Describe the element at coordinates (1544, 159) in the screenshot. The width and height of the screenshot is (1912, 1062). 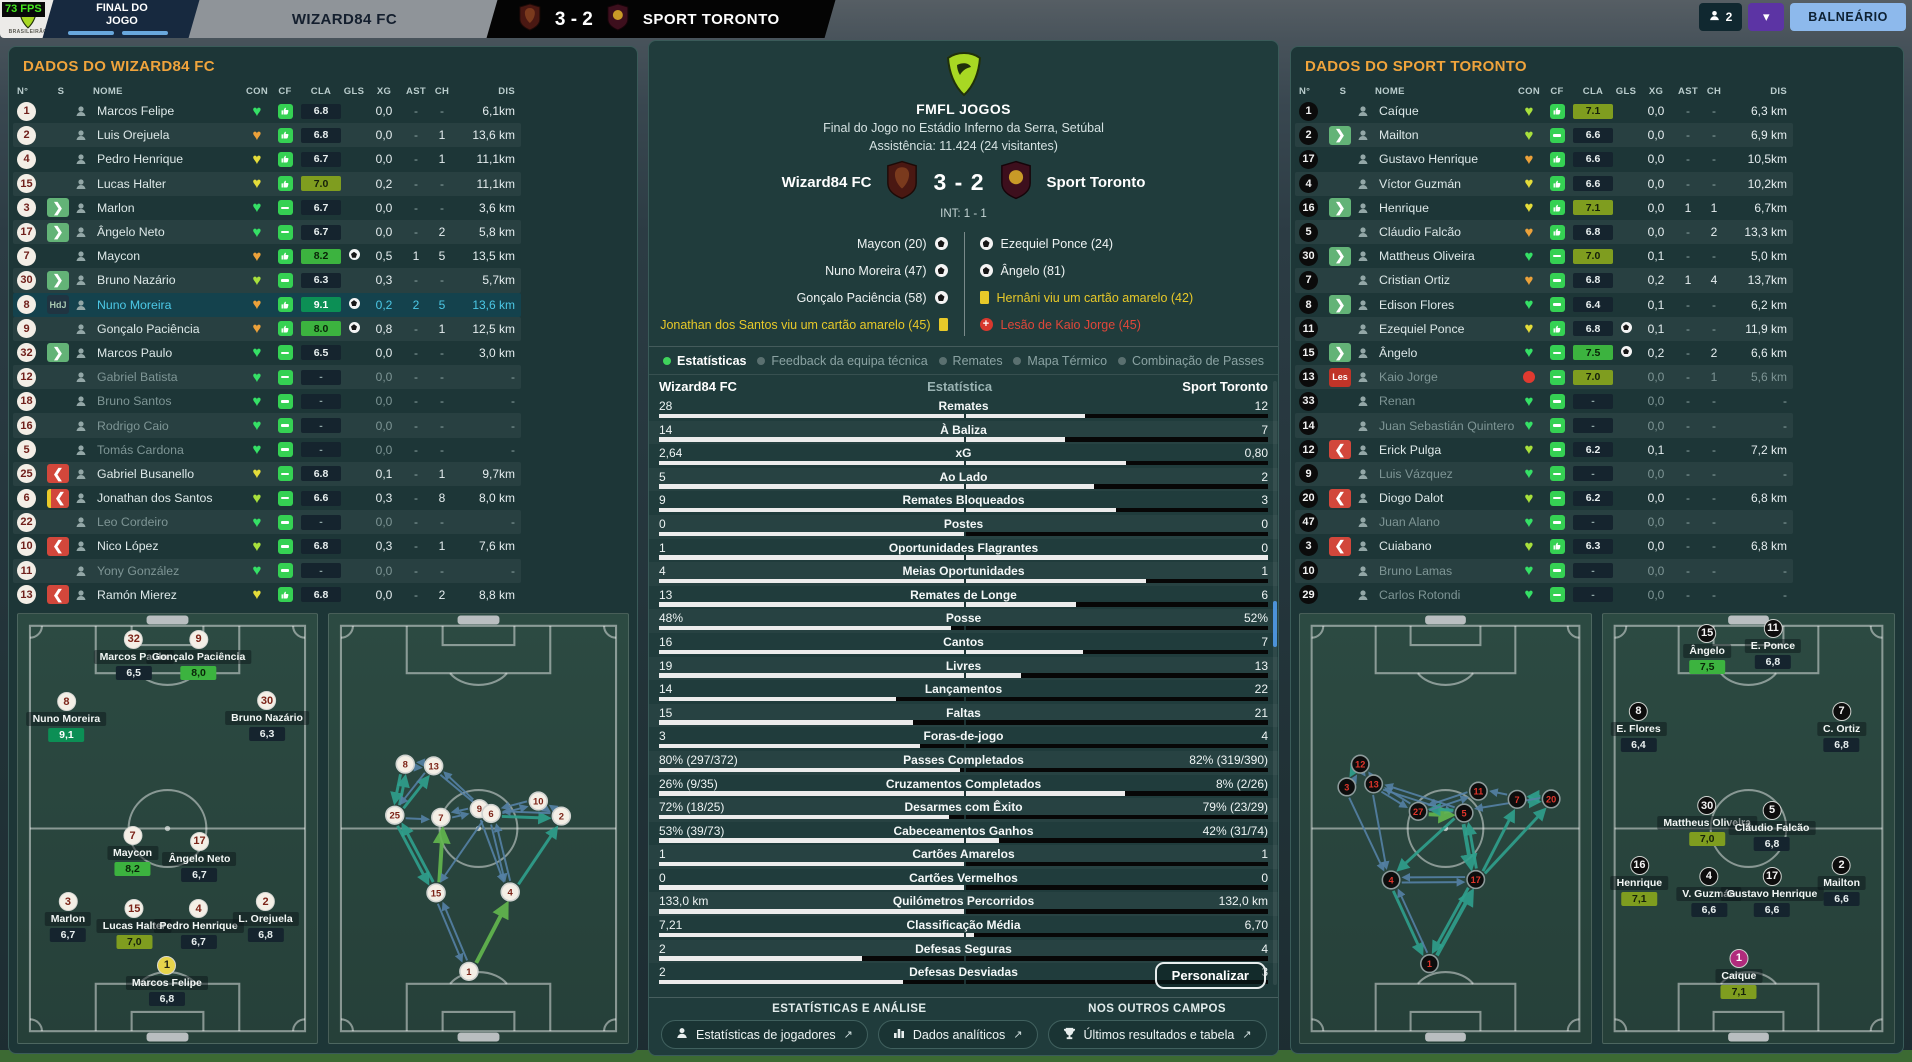
I see `player-row: 17 Gustavo Henrique ♥ 6.6 0,0 - - 10,5km` at that location.